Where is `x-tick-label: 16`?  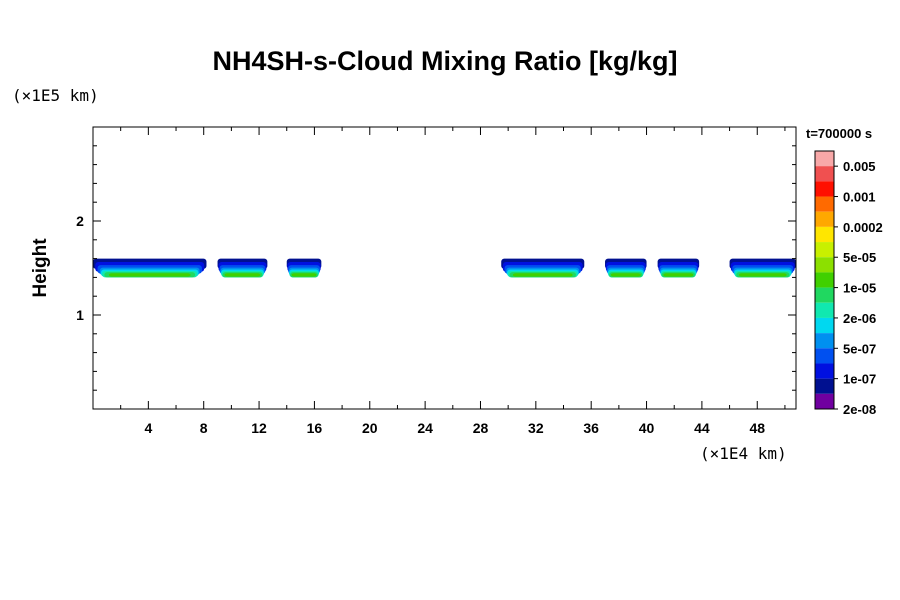 x-tick-label: 16 is located at coordinates (315, 428).